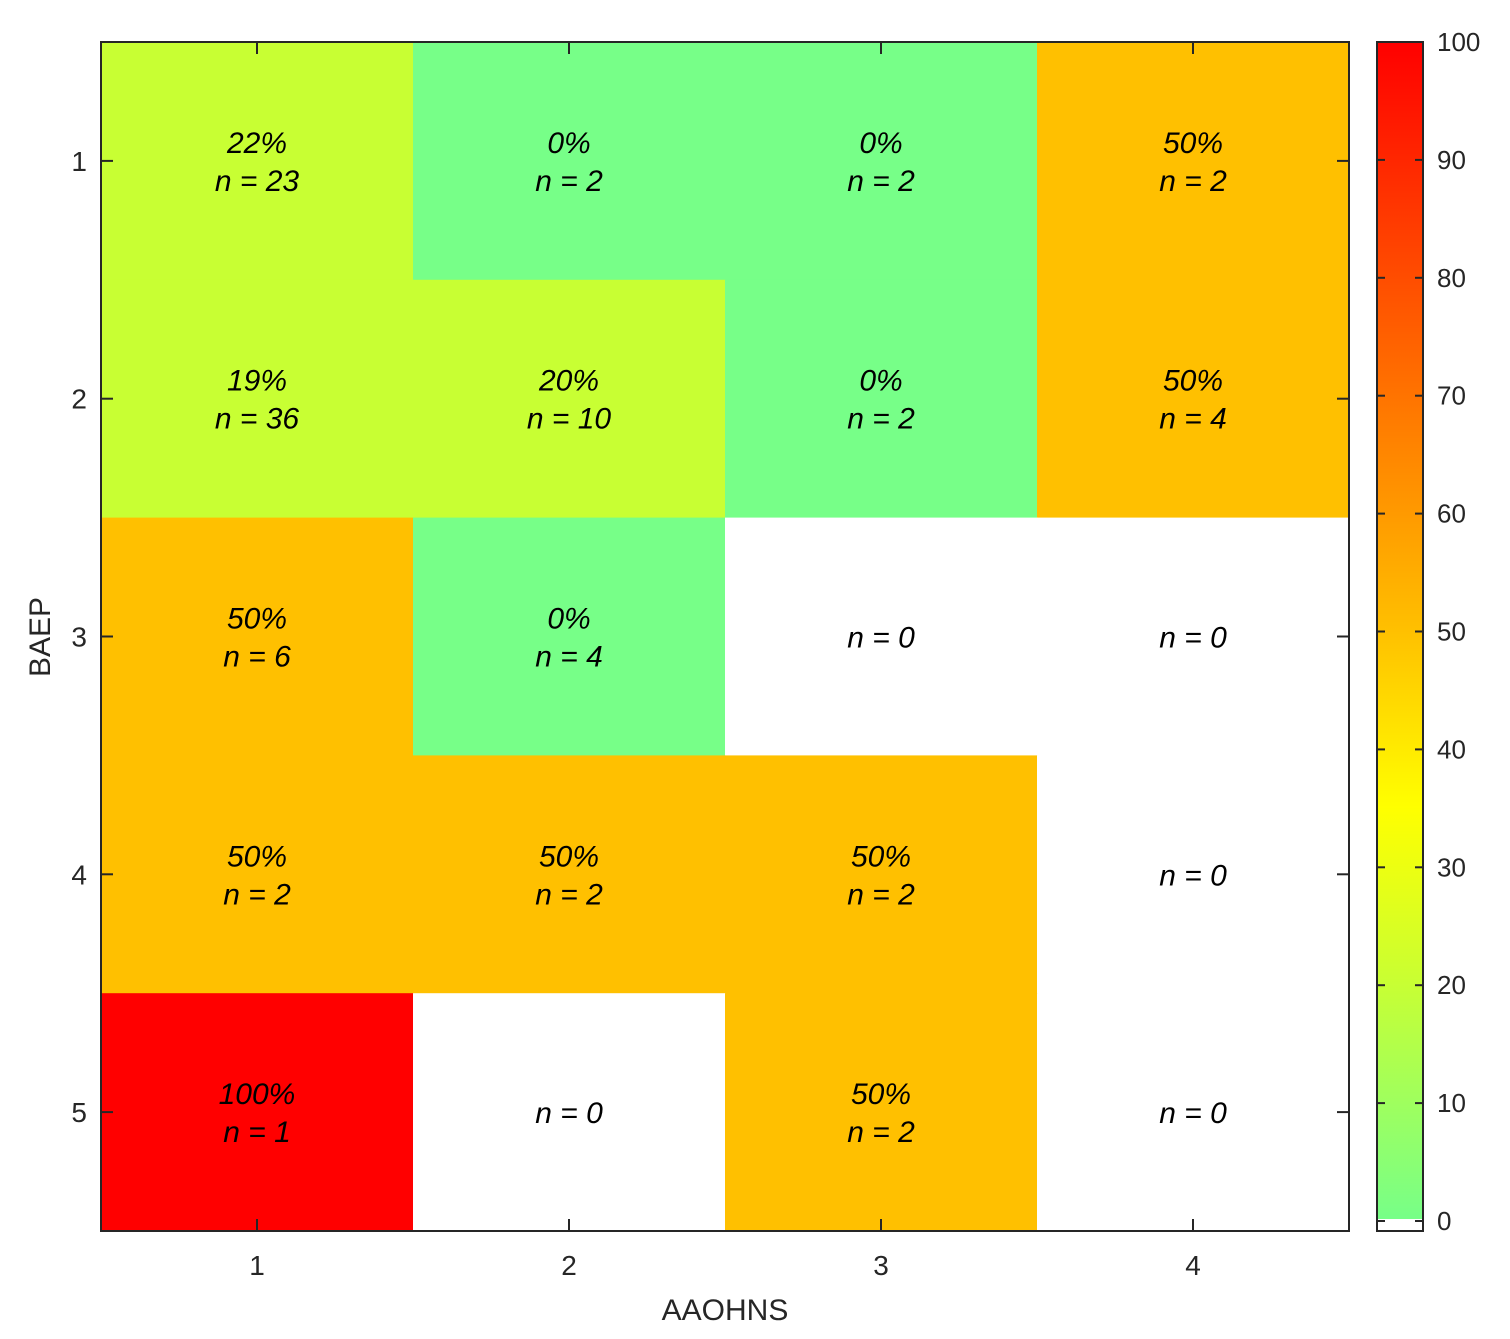 This screenshot has width=1510, height=1339. I want to click on colorbar-tick-label: 60, so click(1451, 514).